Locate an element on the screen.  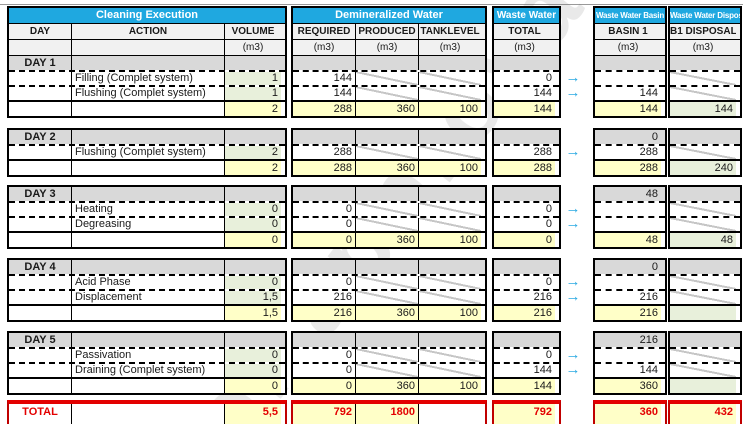
day3-box: 0 0 0 360 100 is located at coordinates (389, 217).